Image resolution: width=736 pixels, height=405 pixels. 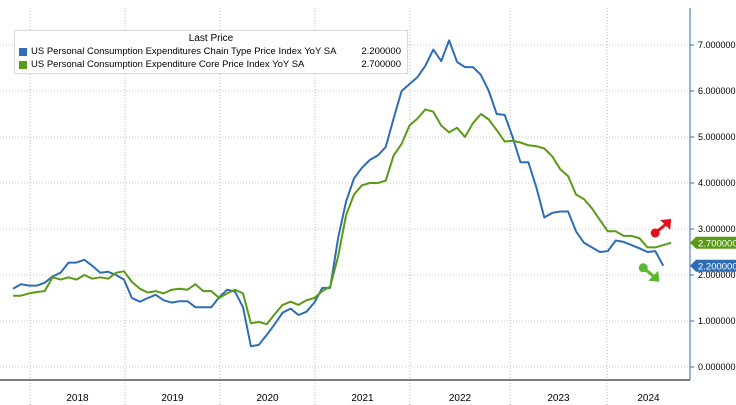 I want to click on x-tick-label: 2020, so click(x=267, y=398).